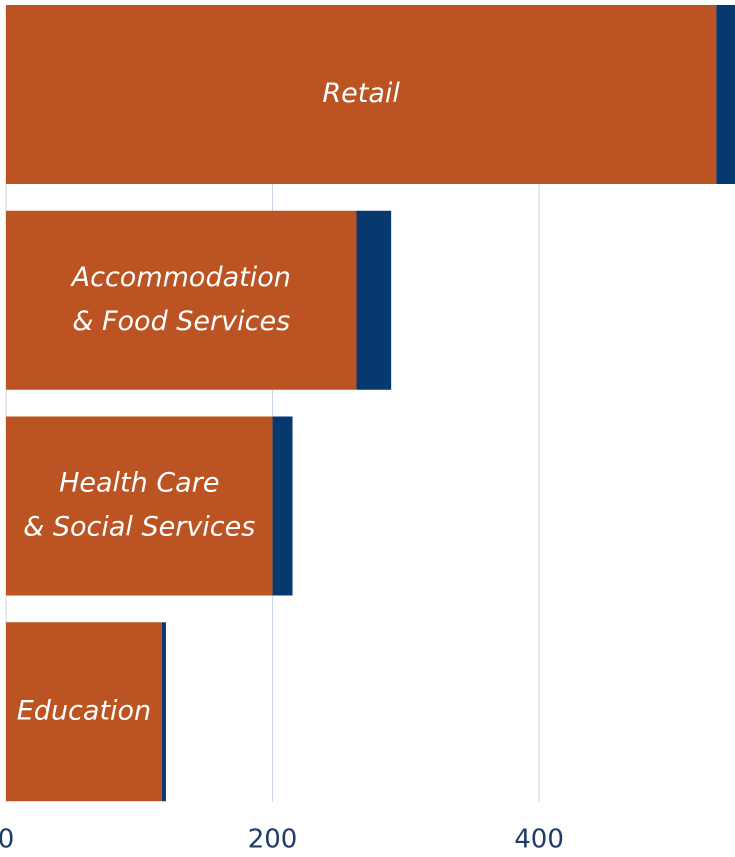 The image size is (735, 857). What do you see at coordinates (539, 840) in the screenshot?
I see `x-tick-label: 400` at bounding box center [539, 840].